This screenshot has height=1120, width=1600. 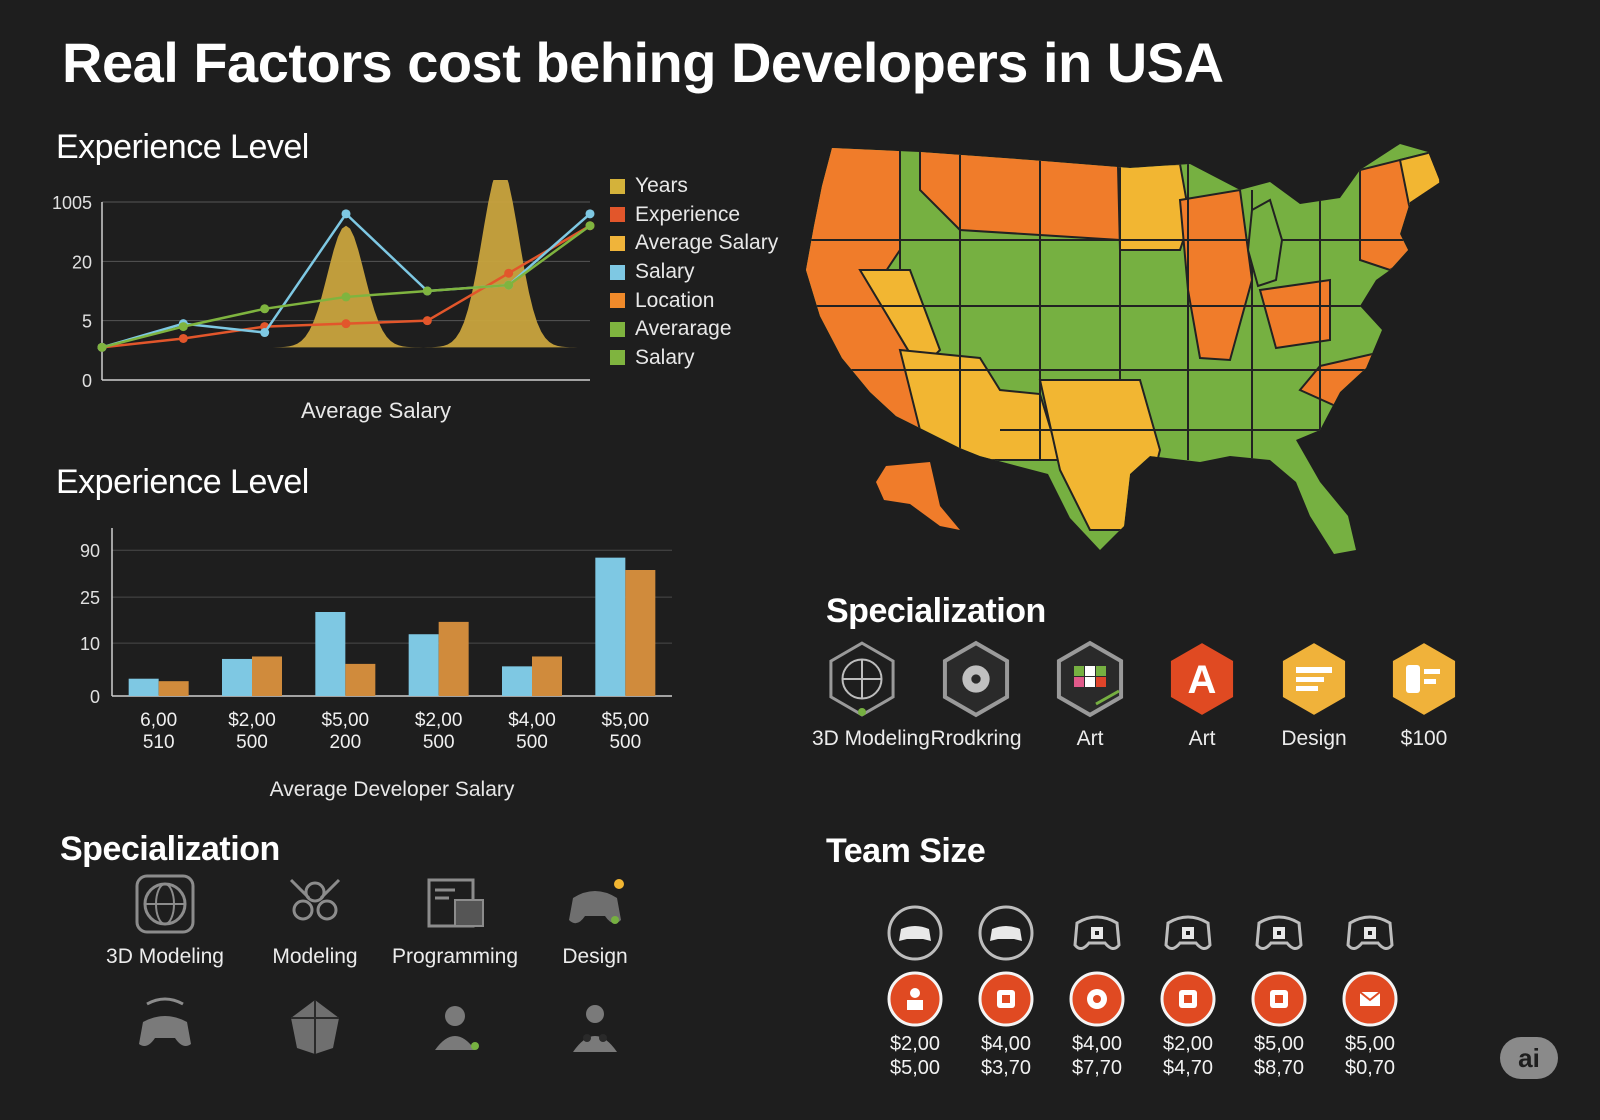 What do you see at coordinates (90, 551) in the screenshot?
I see `y-tick-label: 90` at bounding box center [90, 551].